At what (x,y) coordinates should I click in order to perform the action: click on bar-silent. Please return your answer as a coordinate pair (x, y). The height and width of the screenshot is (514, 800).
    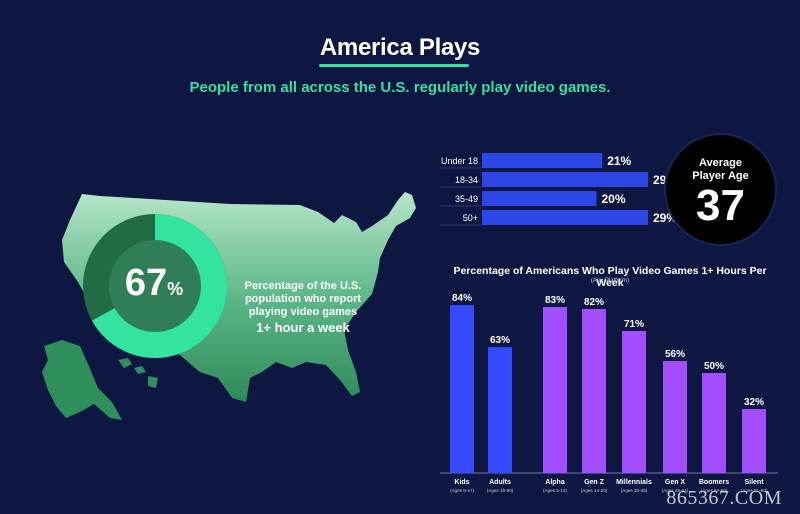
    Looking at the image, I should click on (754, 441).